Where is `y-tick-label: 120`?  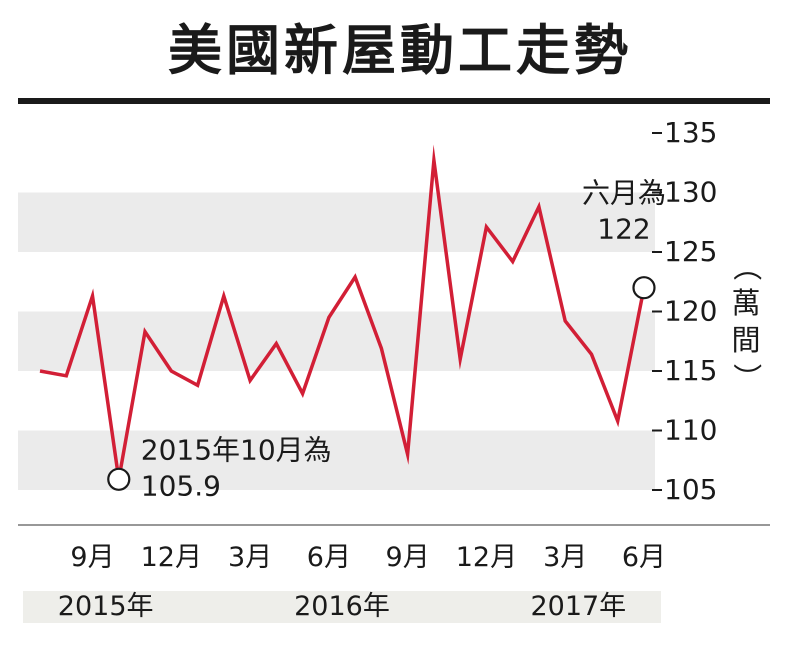 y-tick-label: 120 is located at coordinates (690, 311).